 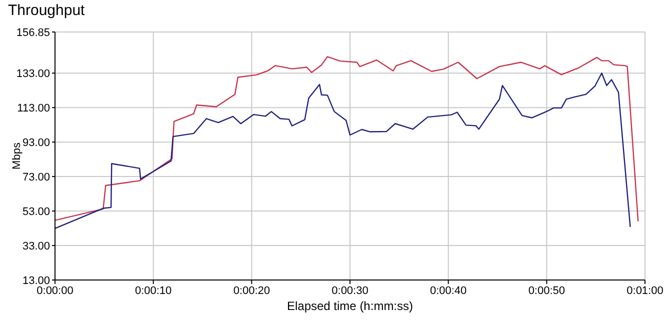 What do you see at coordinates (55, 290) in the screenshot?
I see `x-tick-label: 0:00:00` at bounding box center [55, 290].